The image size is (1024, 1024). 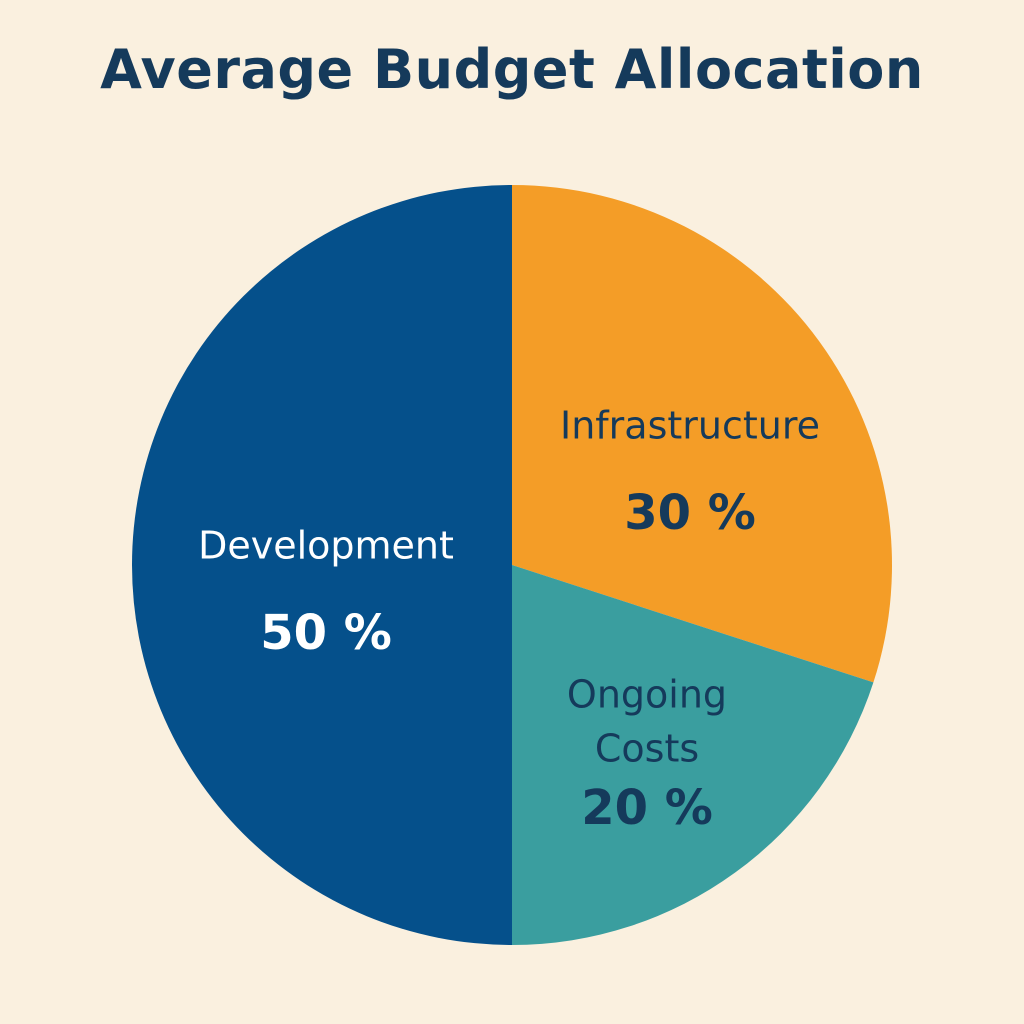 I want to click on slice-label-2-0: Development, so click(x=326, y=546).